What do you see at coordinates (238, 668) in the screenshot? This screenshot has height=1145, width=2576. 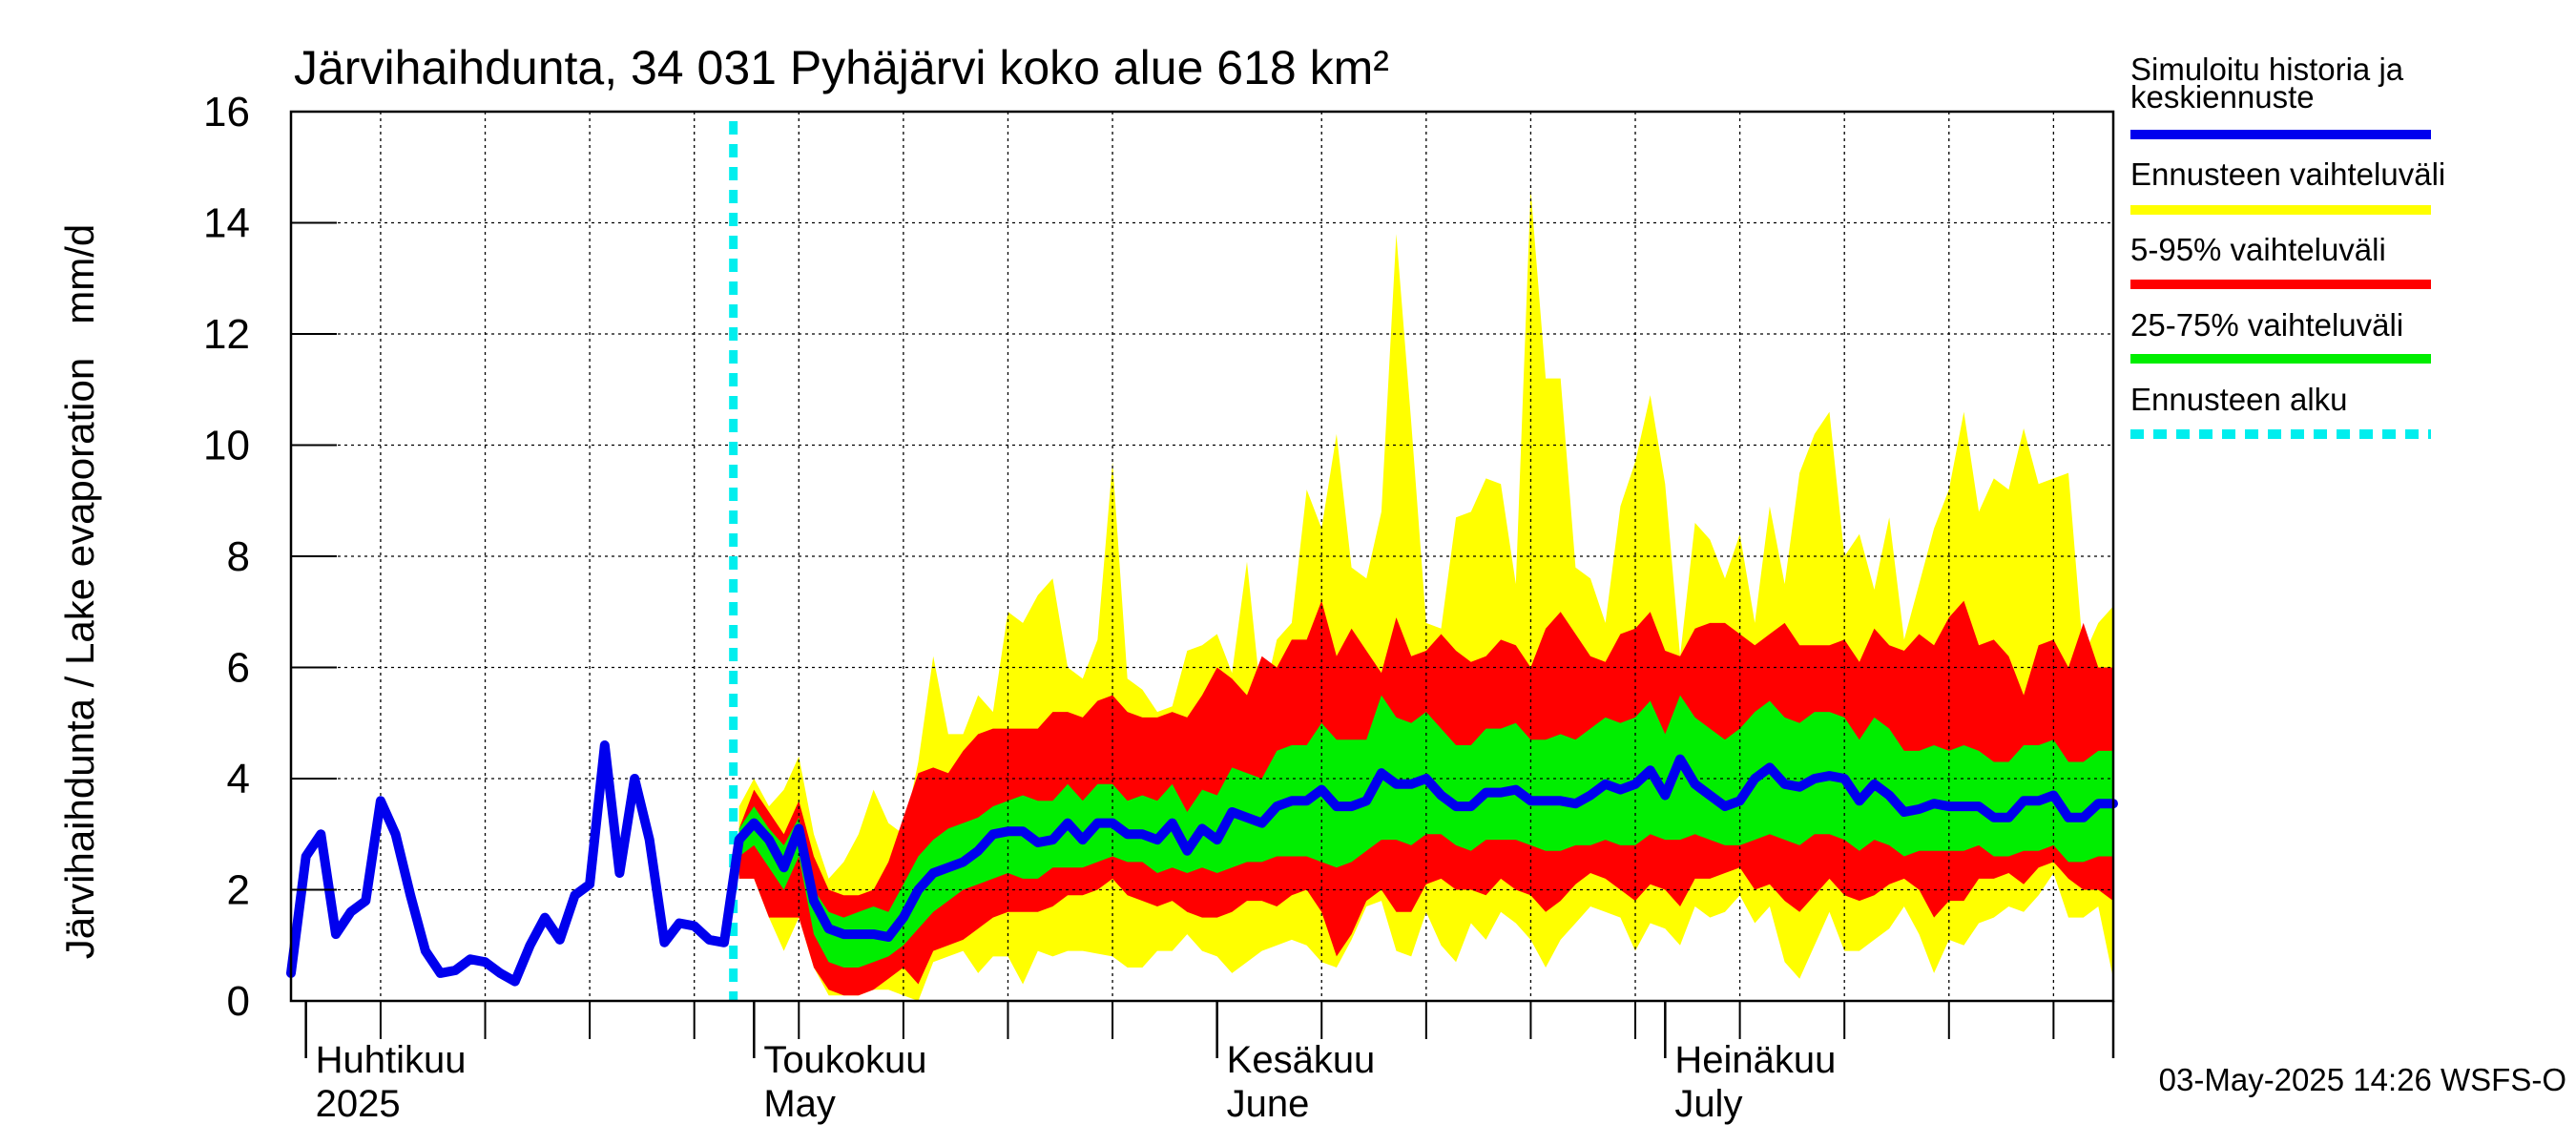 I see `y-tick-label: 6` at bounding box center [238, 668].